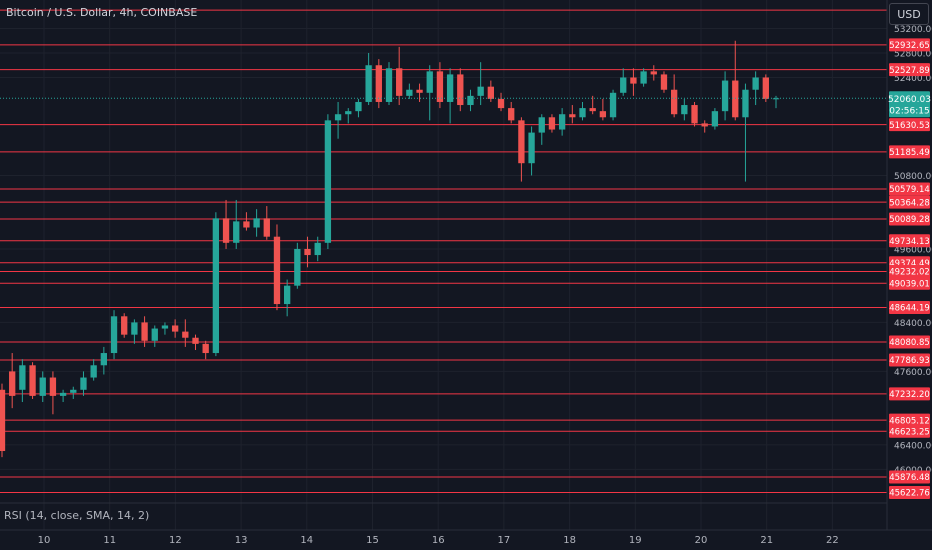  What do you see at coordinates (913, 373) in the screenshot?
I see `price-tick-label: 47600.00` at bounding box center [913, 373].